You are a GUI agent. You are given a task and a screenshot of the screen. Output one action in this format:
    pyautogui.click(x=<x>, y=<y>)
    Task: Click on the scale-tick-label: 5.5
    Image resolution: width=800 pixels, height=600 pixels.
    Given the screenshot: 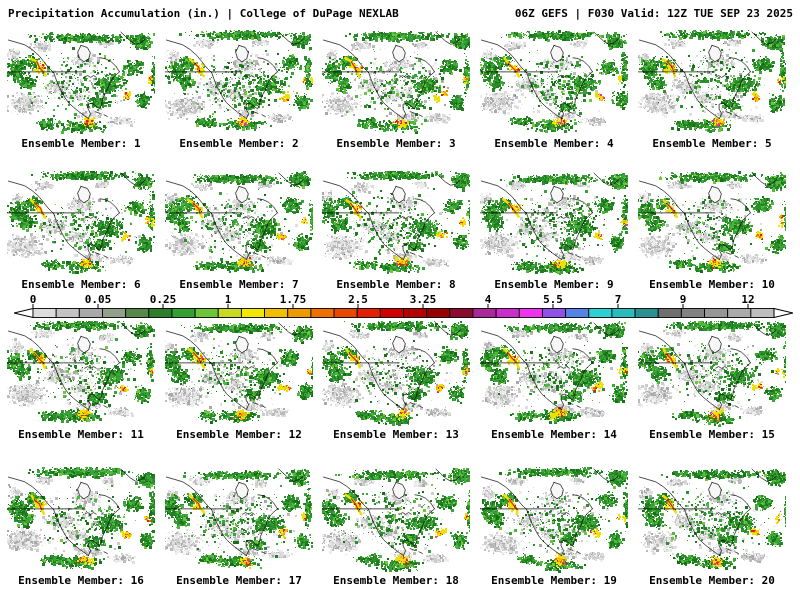 What is the action you would take?
    pyautogui.click(x=553, y=299)
    